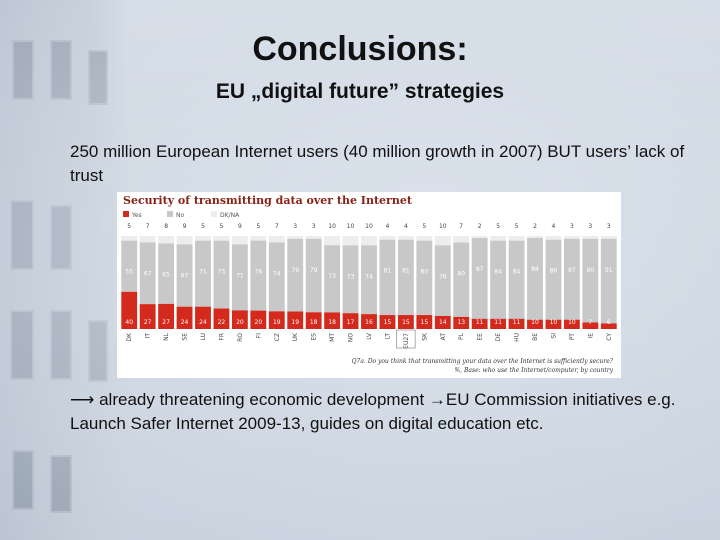 Image resolution: width=720 pixels, height=540 pixels. What do you see at coordinates (443, 276) in the screenshot?
I see `data-label-no: 76` at bounding box center [443, 276].